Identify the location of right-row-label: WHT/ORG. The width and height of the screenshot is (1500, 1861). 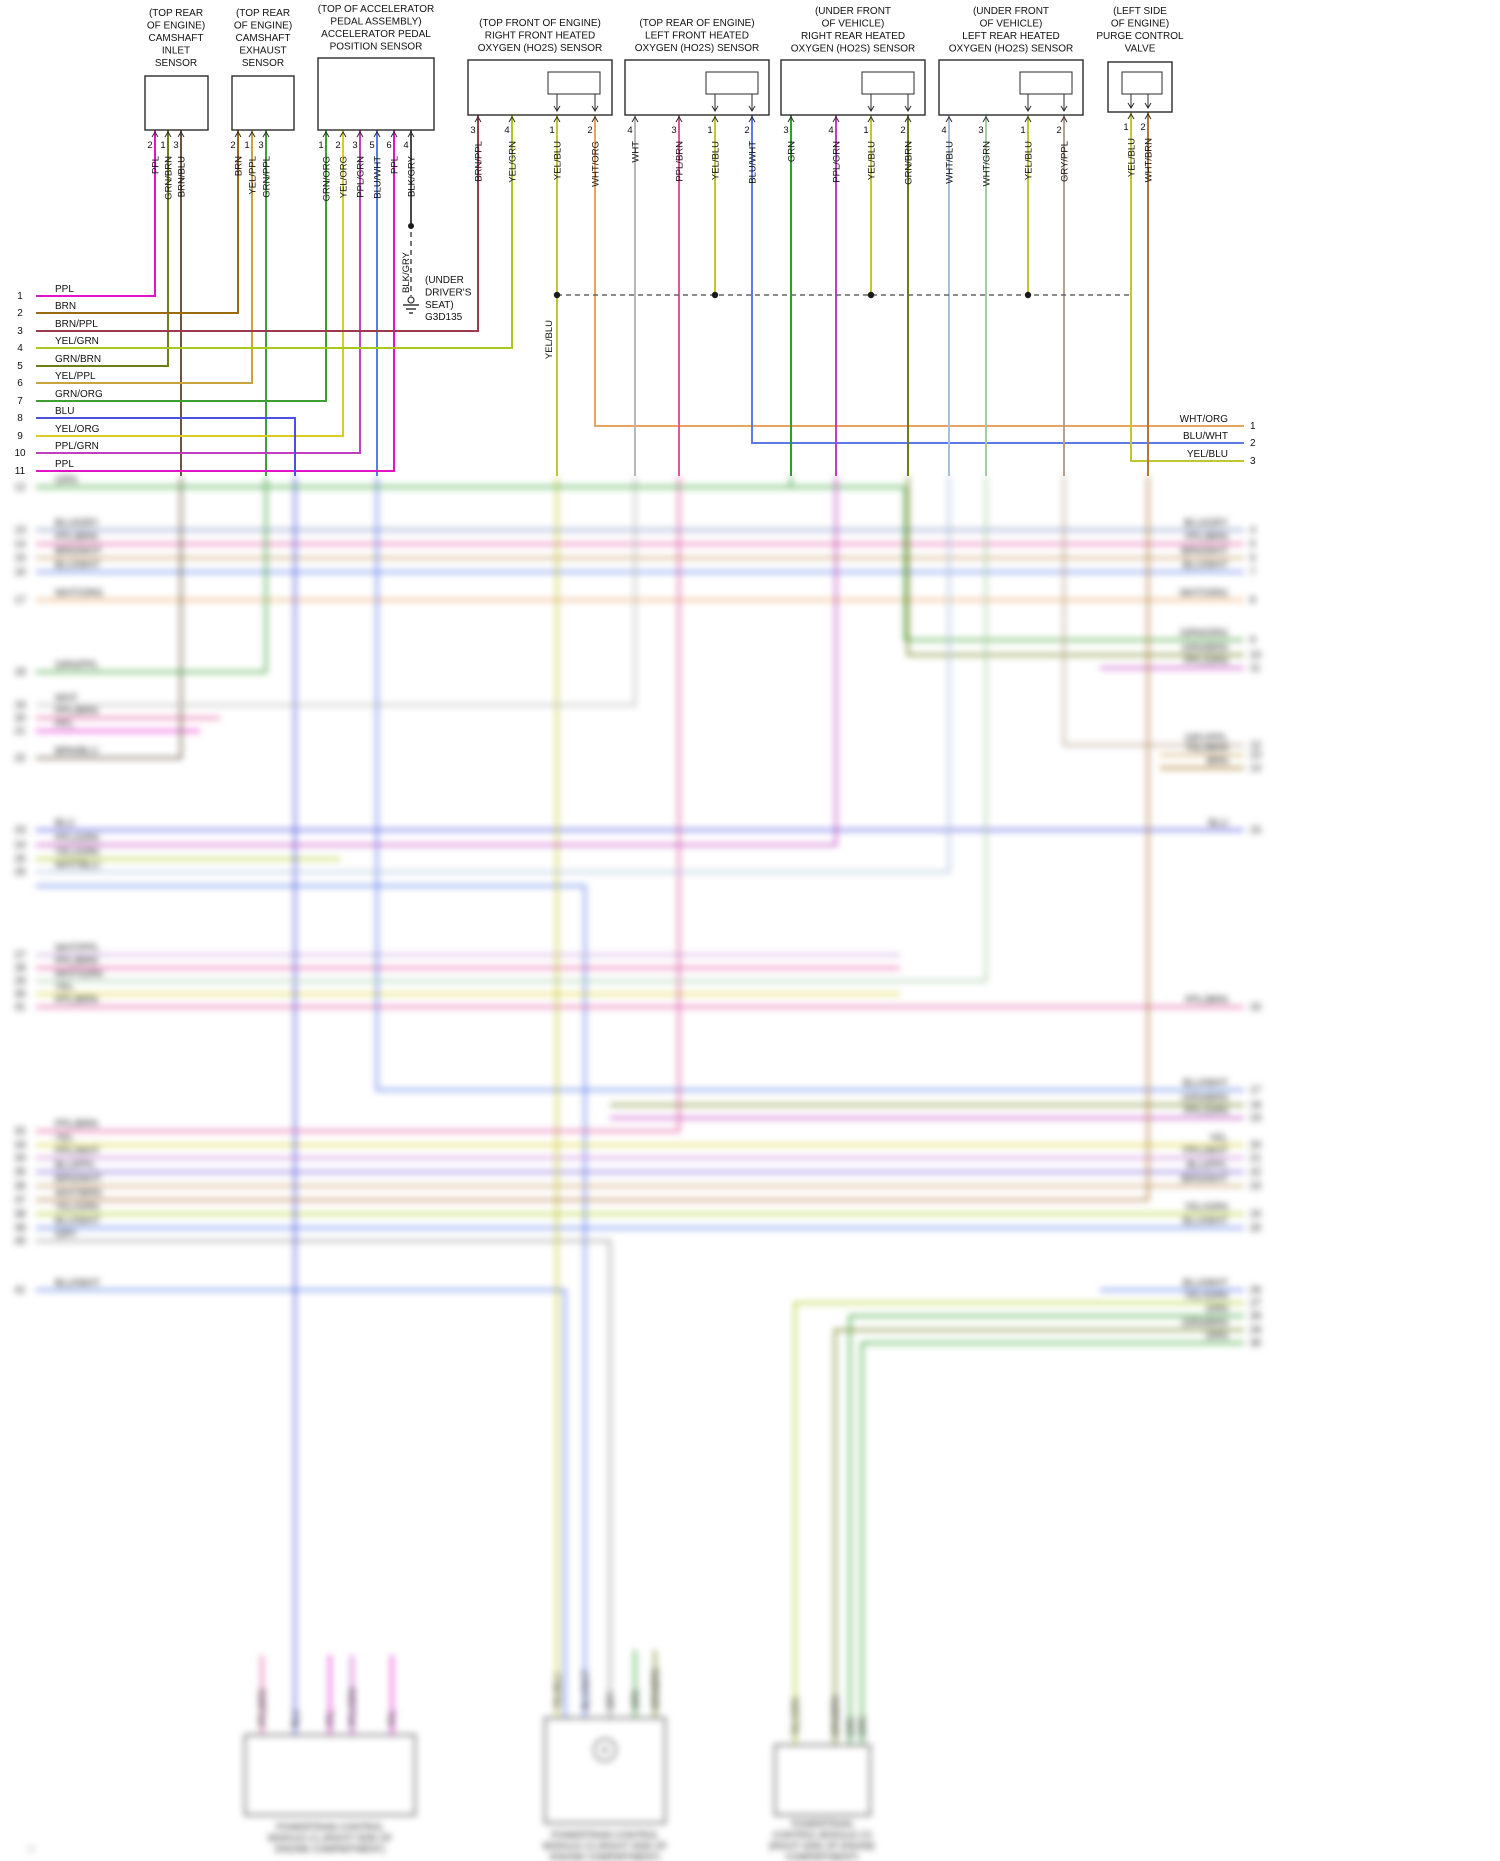
(1204, 419).